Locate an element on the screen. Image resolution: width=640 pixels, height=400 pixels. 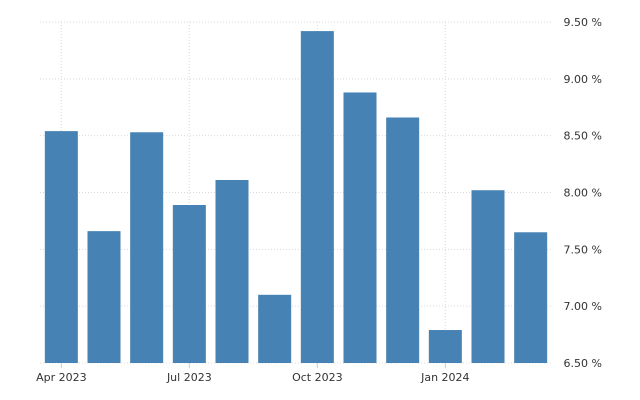
x-tick-label: Jan 2024 is located at coordinates (444, 377).